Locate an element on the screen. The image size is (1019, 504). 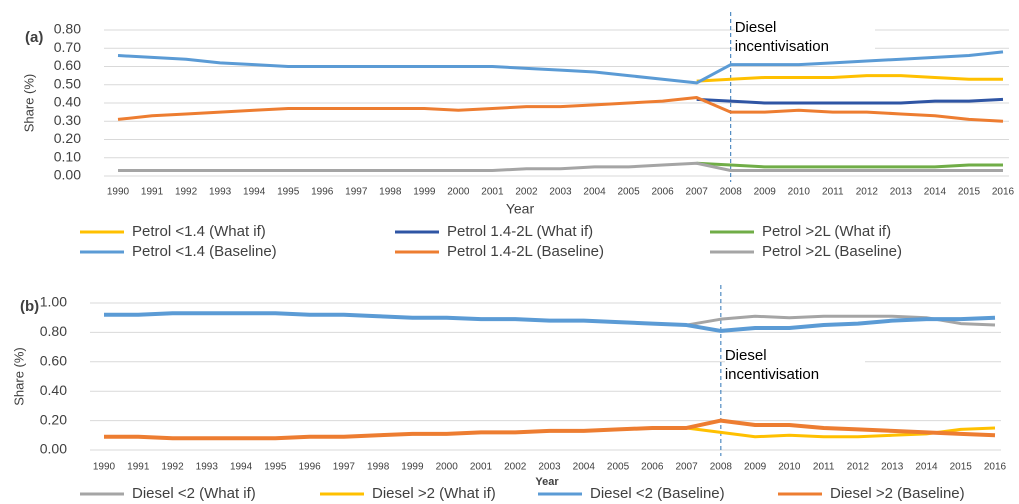
legend-label: Petrol 1.4-2L (Baseline) is located at coordinates (525, 251).